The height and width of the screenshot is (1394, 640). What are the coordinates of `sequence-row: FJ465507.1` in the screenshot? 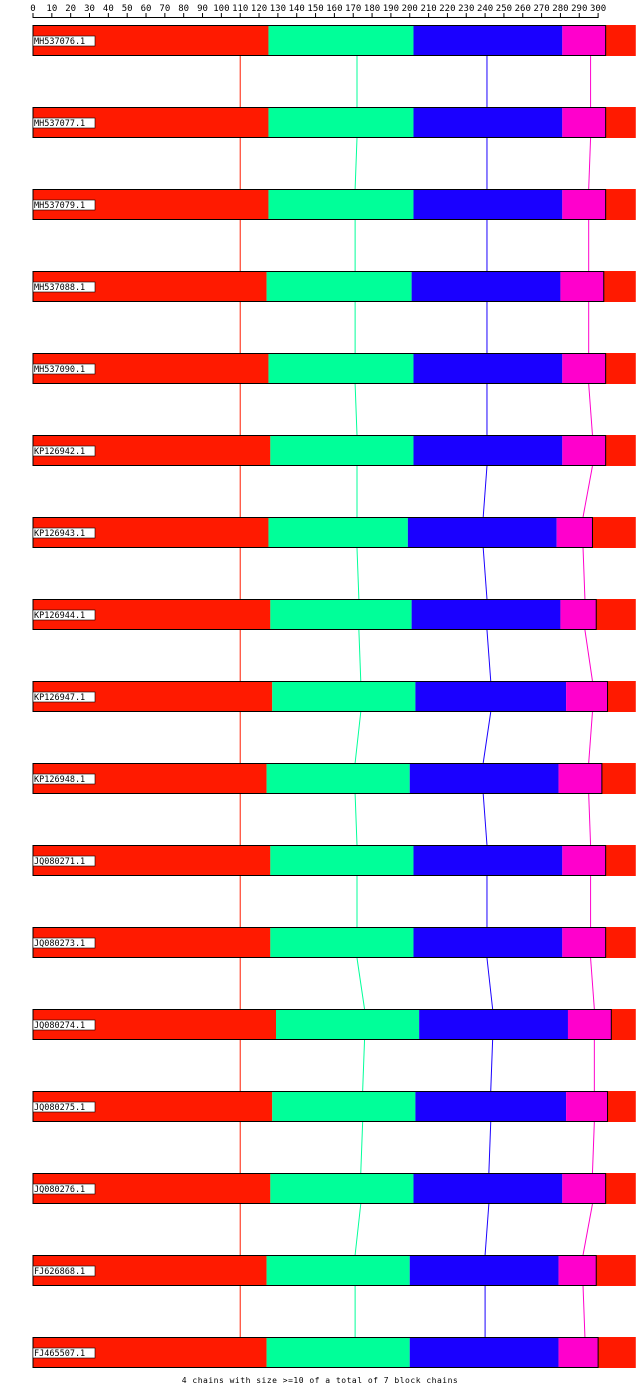 It's located at (334, 1352).